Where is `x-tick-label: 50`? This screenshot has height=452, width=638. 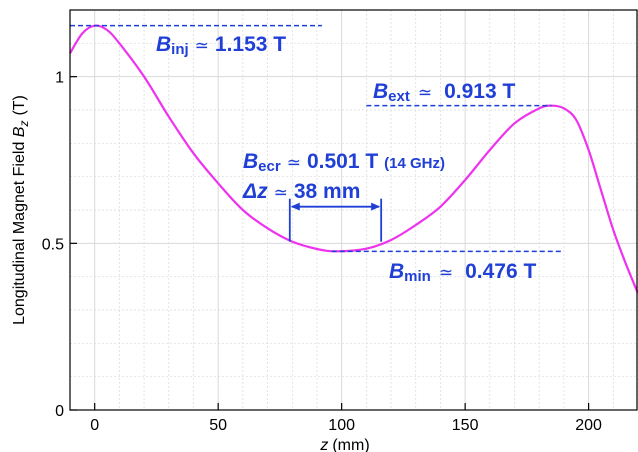 x-tick-label: 50 is located at coordinates (218, 425).